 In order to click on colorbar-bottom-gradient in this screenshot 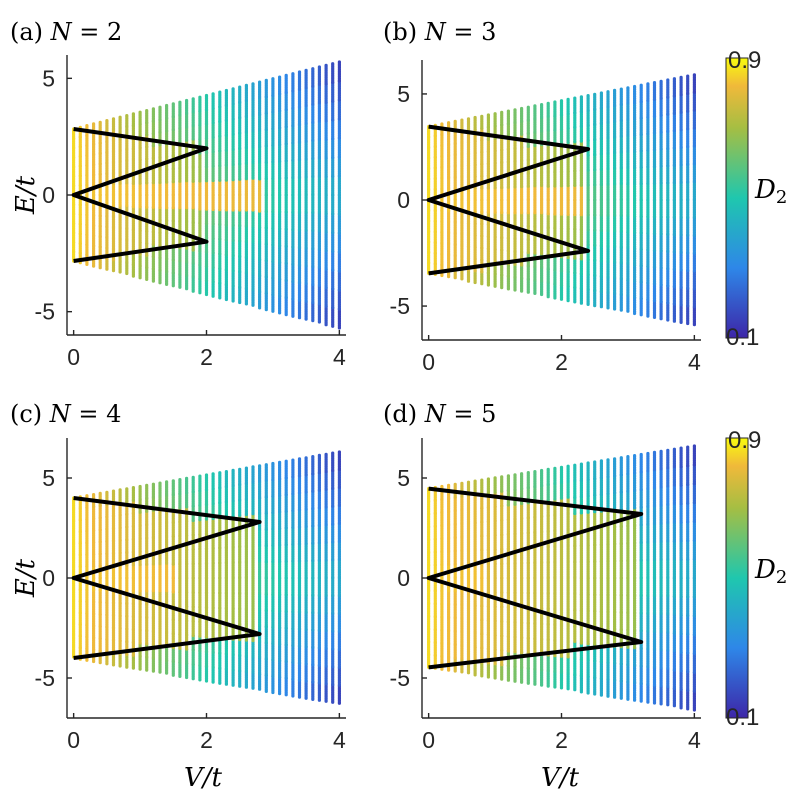, I will do `click(737, 578)`.